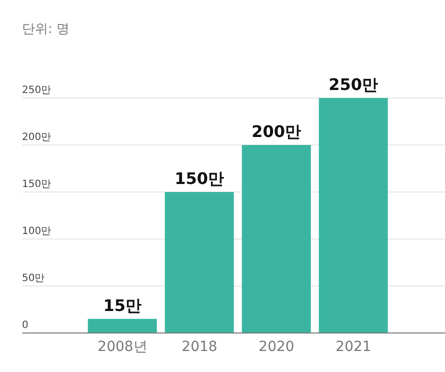 The height and width of the screenshot is (372, 445). Describe the element at coordinates (25, 325) in the screenshot. I see `y-tick-label: 0` at that location.